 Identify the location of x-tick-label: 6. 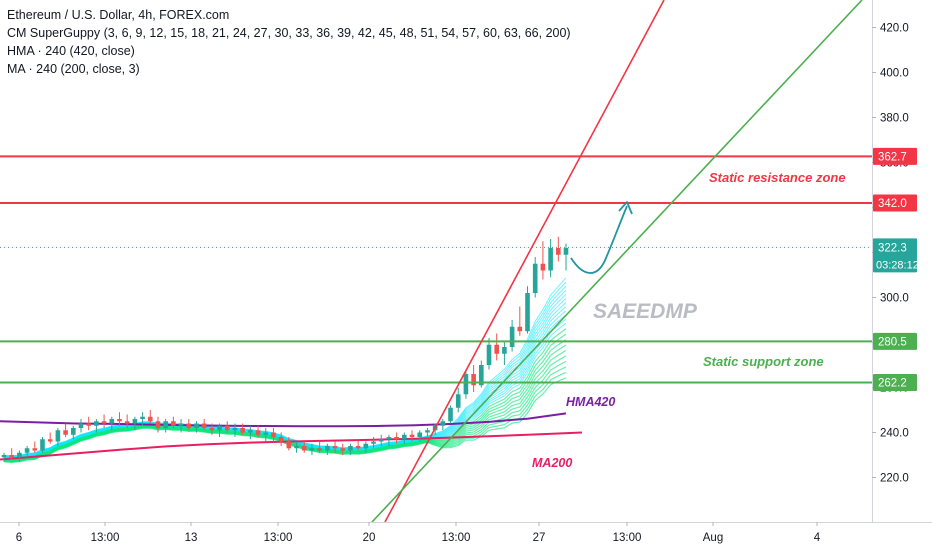
(19, 538).